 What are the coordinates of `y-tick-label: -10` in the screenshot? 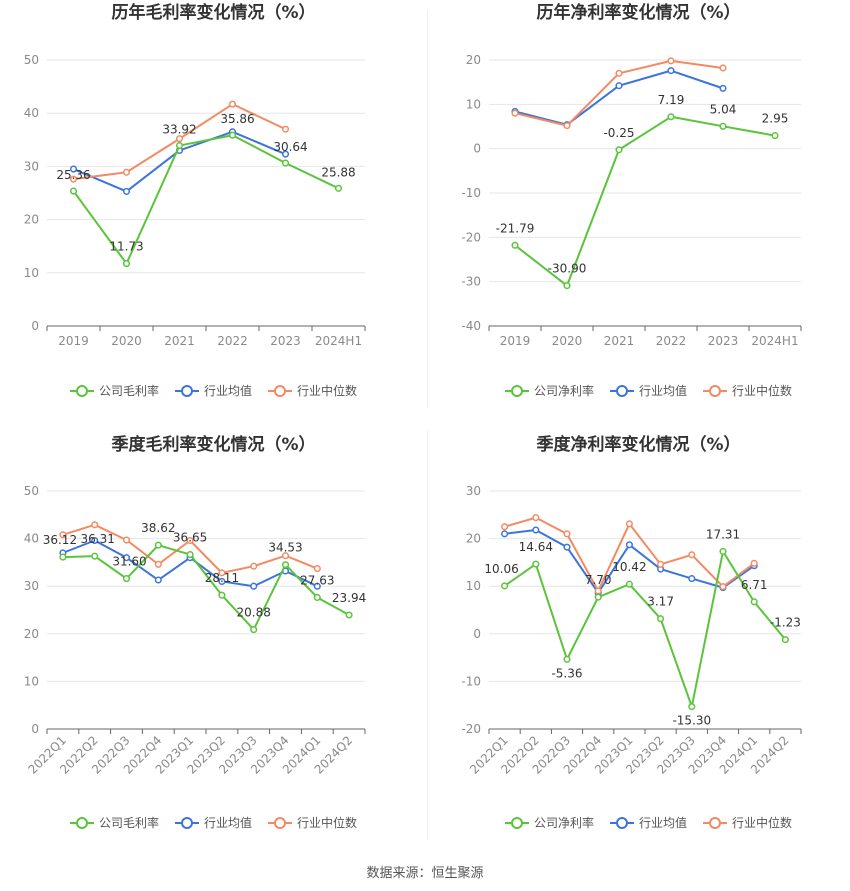 It's located at (471, 681).